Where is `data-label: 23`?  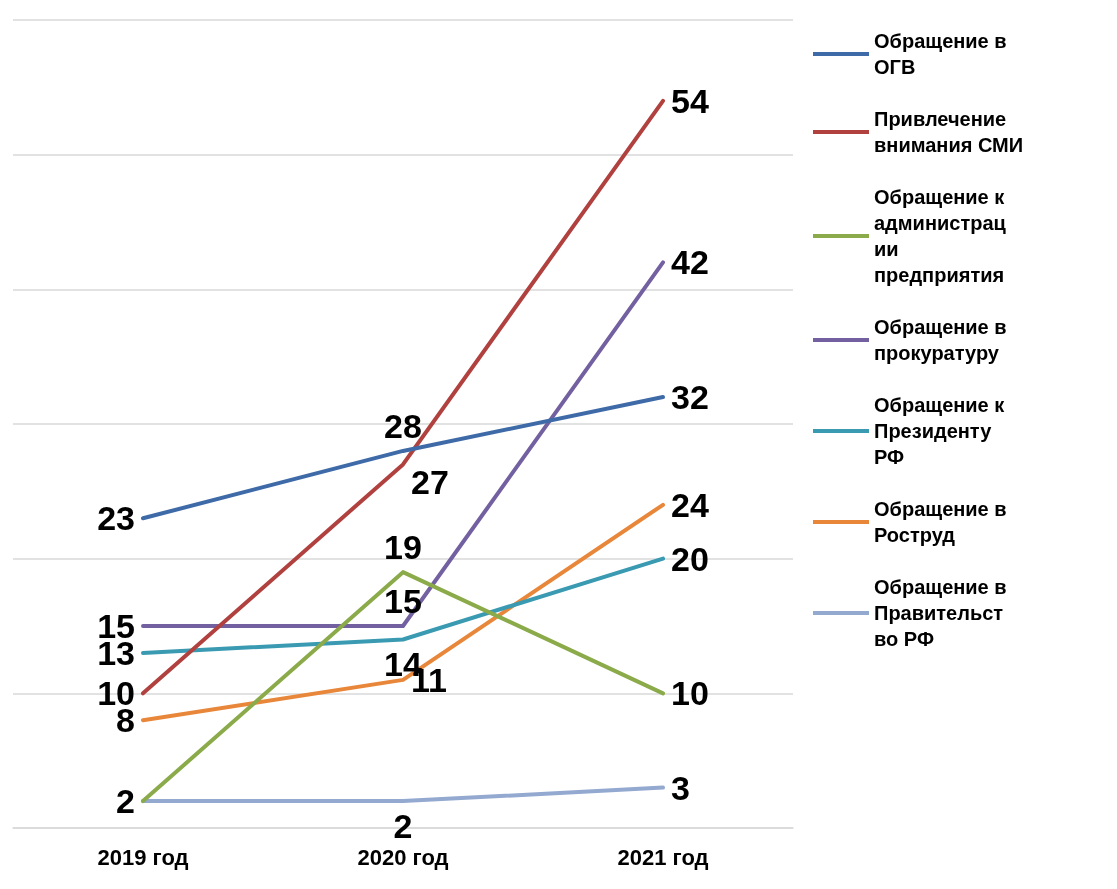 data-label: 23 is located at coordinates (116, 518).